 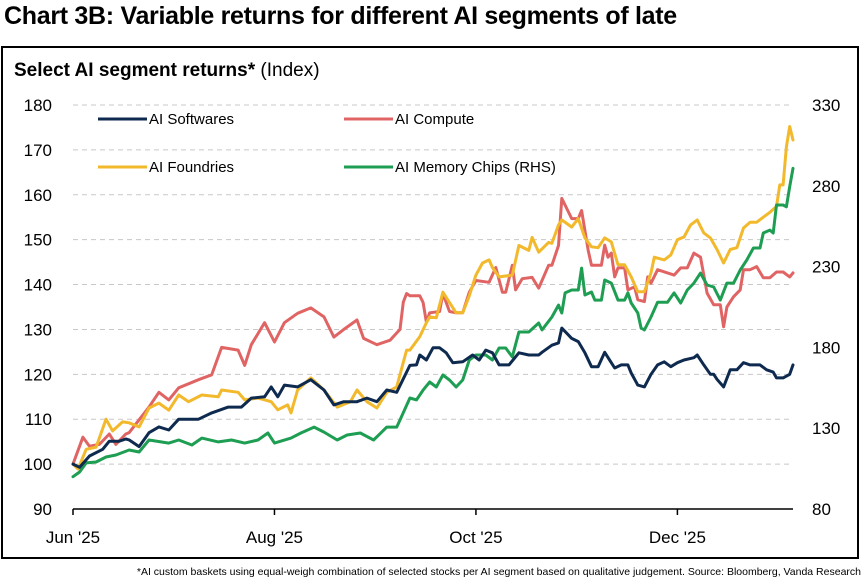 What do you see at coordinates (38, 195) in the screenshot?
I see `y-left-tick-label: 160` at bounding box center [38, 195].